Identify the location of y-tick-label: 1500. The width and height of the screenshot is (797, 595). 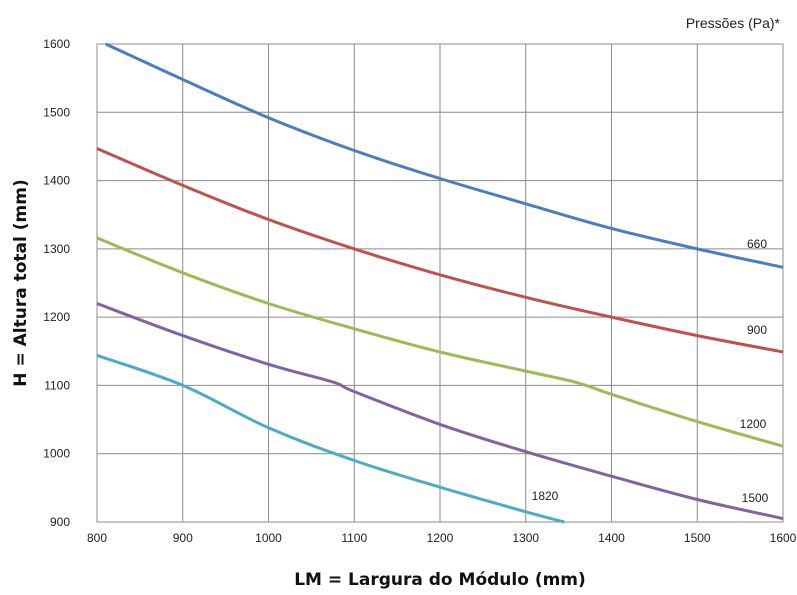
(56, 112).